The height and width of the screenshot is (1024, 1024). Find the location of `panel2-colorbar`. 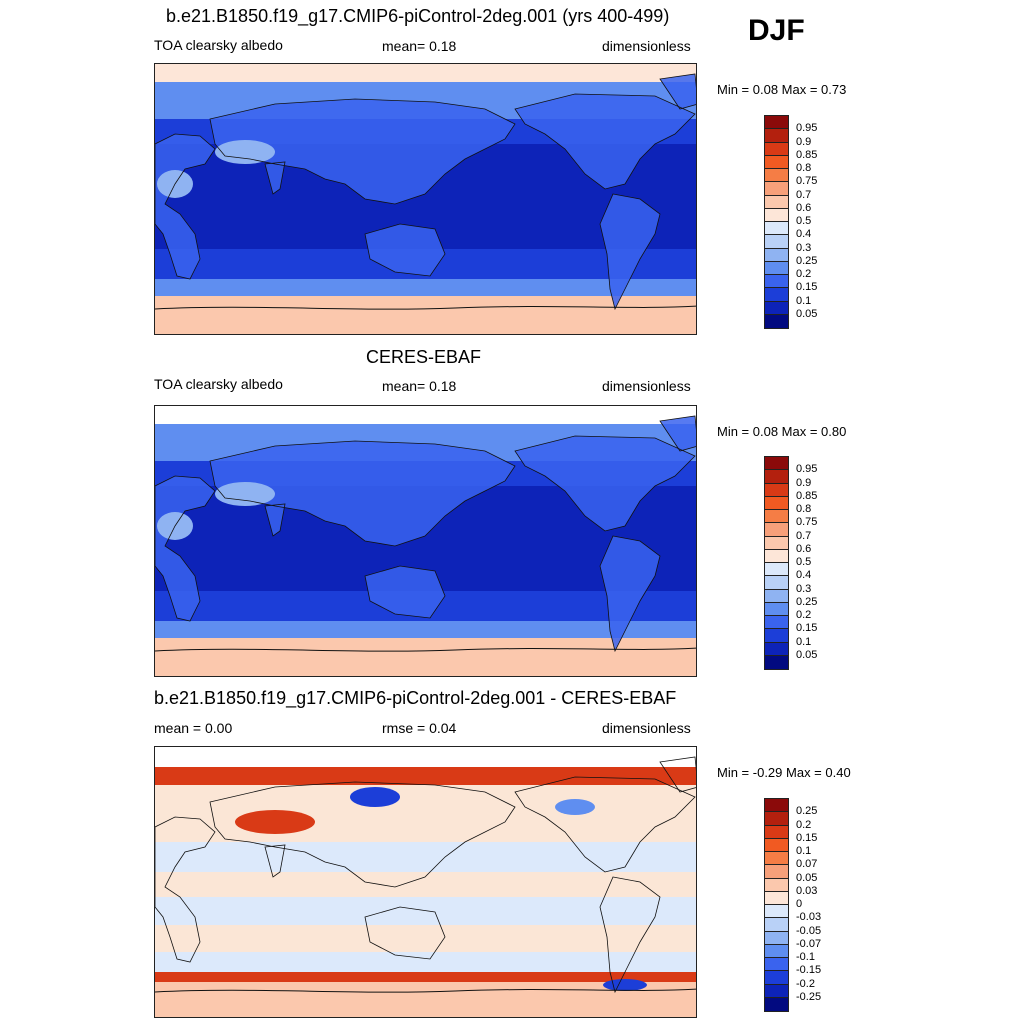

panel2-colorbar is located at coordinates (776, 563).